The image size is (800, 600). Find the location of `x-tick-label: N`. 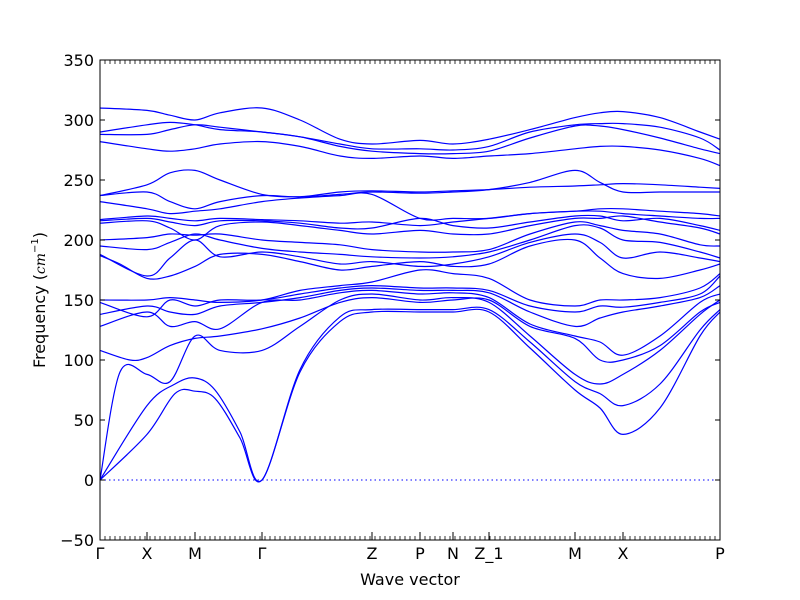

x-tick-label: N is located at coordinates (453, 553).